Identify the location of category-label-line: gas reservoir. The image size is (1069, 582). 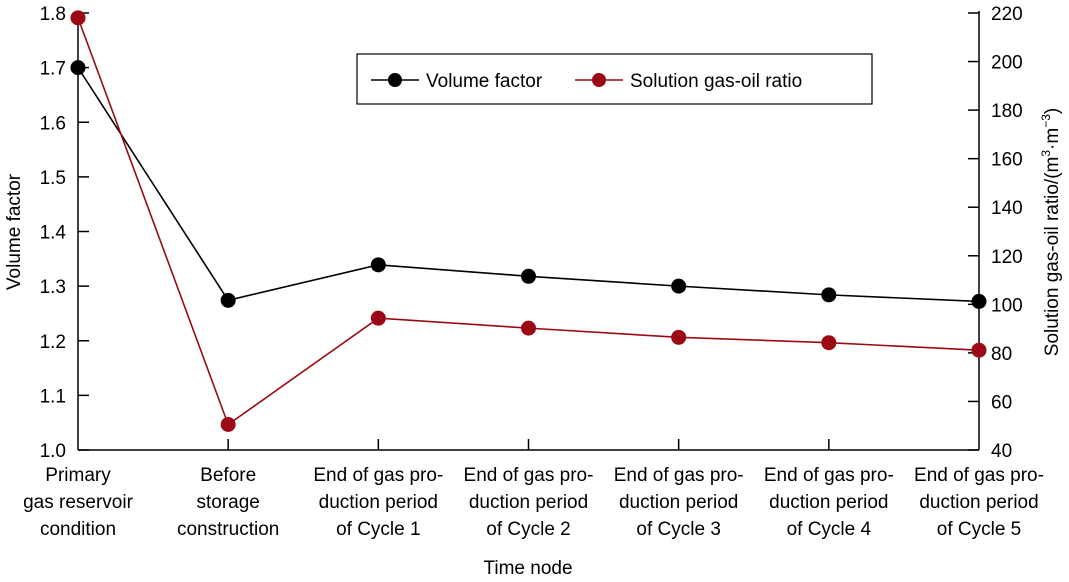
(78, 502).